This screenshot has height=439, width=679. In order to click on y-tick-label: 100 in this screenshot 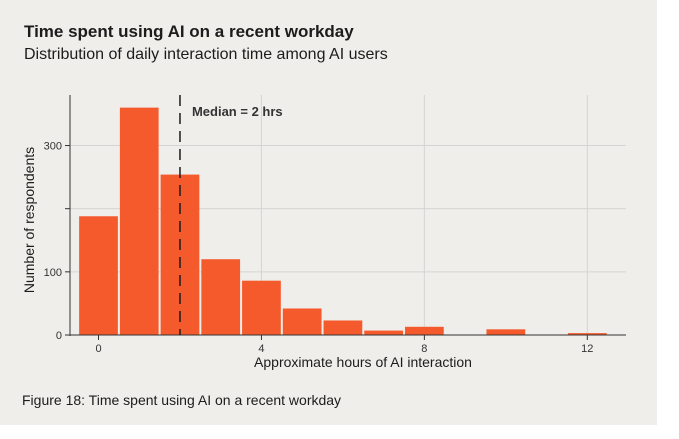, I will do `click(53, 273)`.